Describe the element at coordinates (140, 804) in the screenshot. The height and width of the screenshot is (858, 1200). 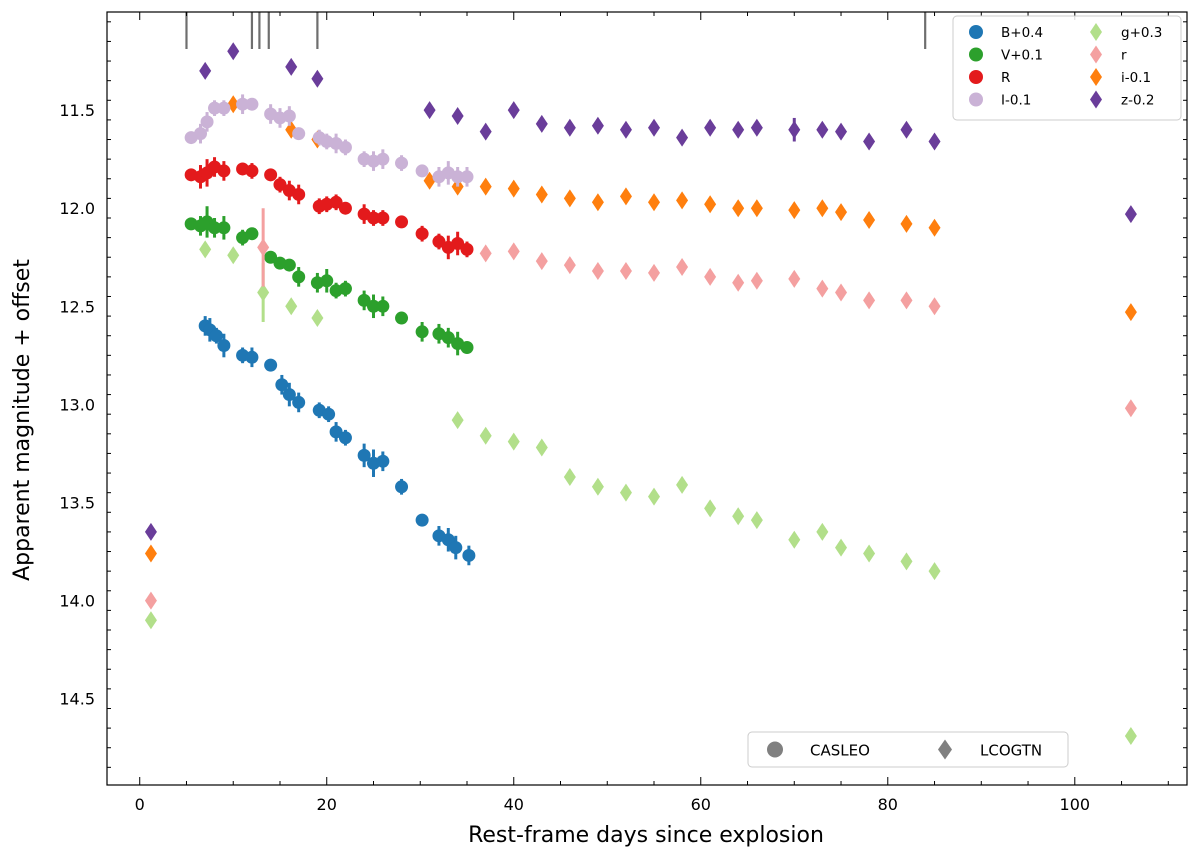
I see `x-tick-label: 0` at that location.